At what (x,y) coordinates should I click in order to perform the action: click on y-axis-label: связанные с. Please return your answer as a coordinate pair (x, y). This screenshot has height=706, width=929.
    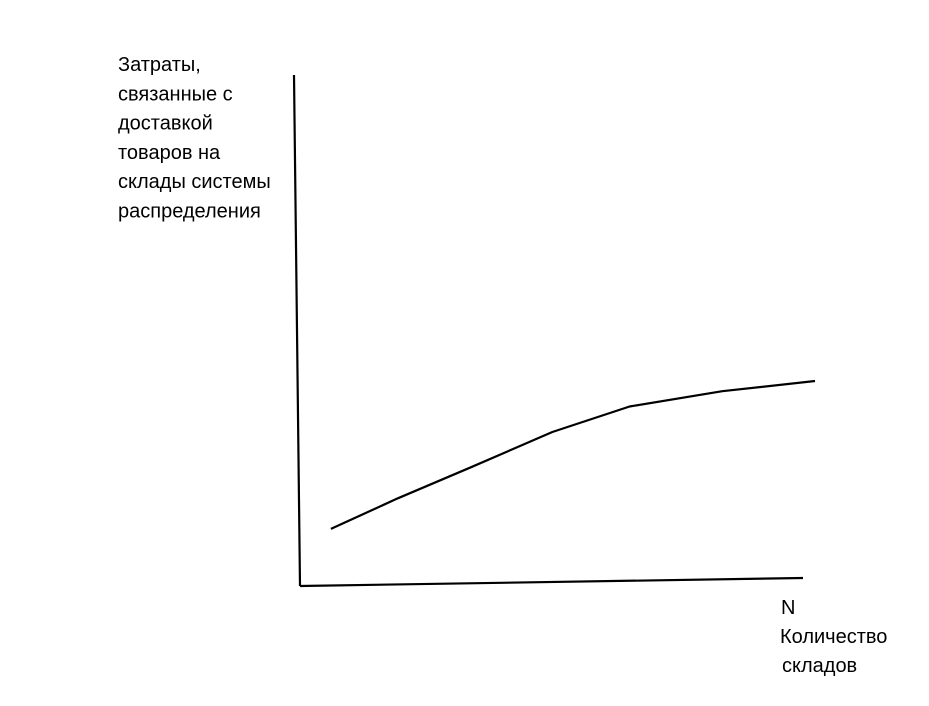
    Looking at the image, I should click on (175, 94).